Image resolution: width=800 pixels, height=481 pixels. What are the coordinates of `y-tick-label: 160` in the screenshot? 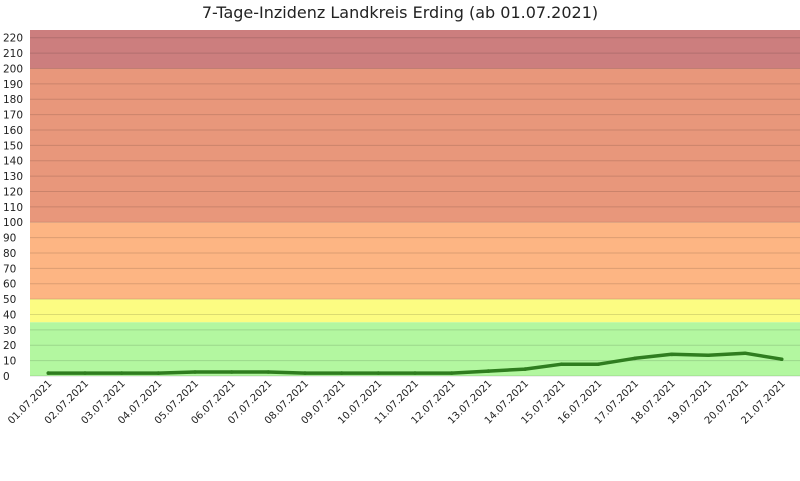 It's located at (13, 131).